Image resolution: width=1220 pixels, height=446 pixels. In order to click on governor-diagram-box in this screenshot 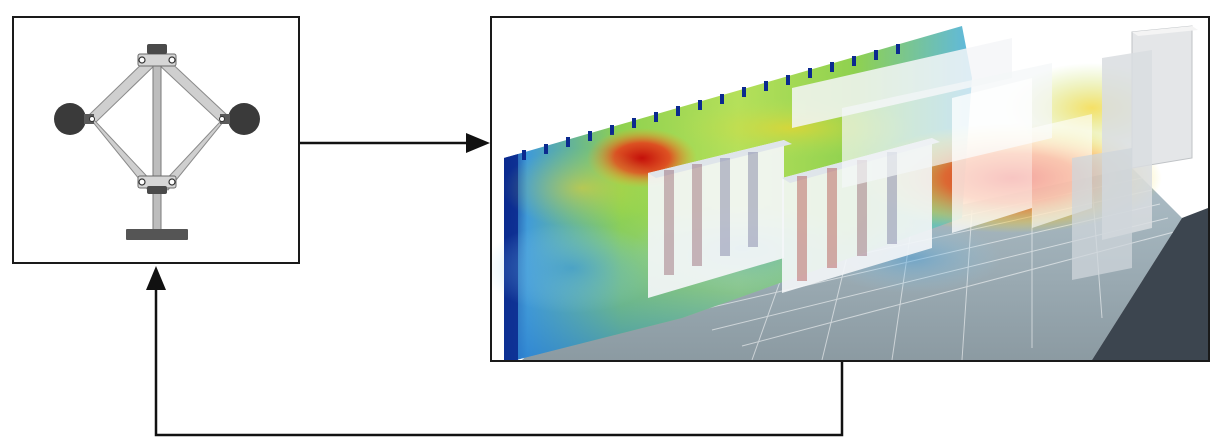, I will do `click(156, 140)`.